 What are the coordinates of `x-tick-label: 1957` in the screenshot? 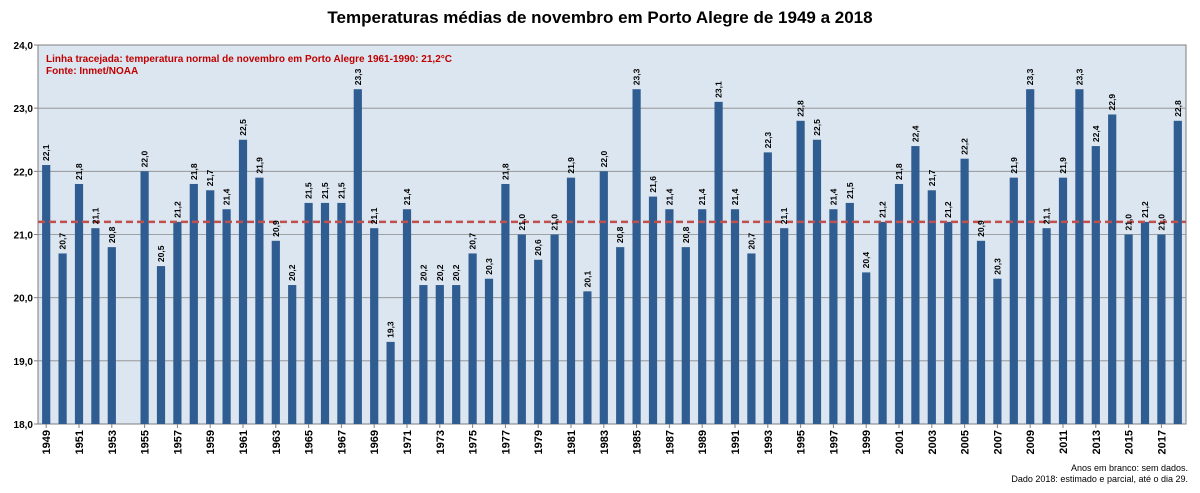 It's located at (178, 442).